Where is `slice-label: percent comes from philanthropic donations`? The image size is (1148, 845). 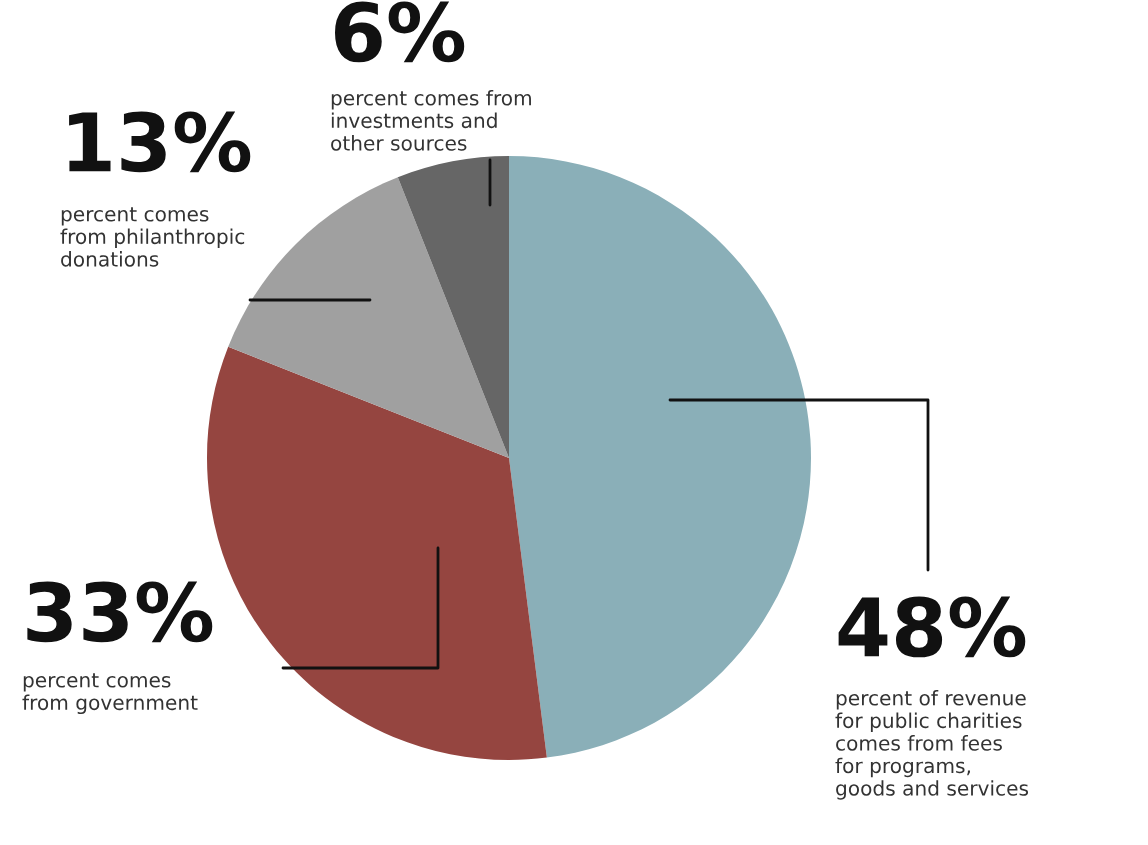
slice-label: percent comes from philanthropic donations is located at coordinates (152, 237).